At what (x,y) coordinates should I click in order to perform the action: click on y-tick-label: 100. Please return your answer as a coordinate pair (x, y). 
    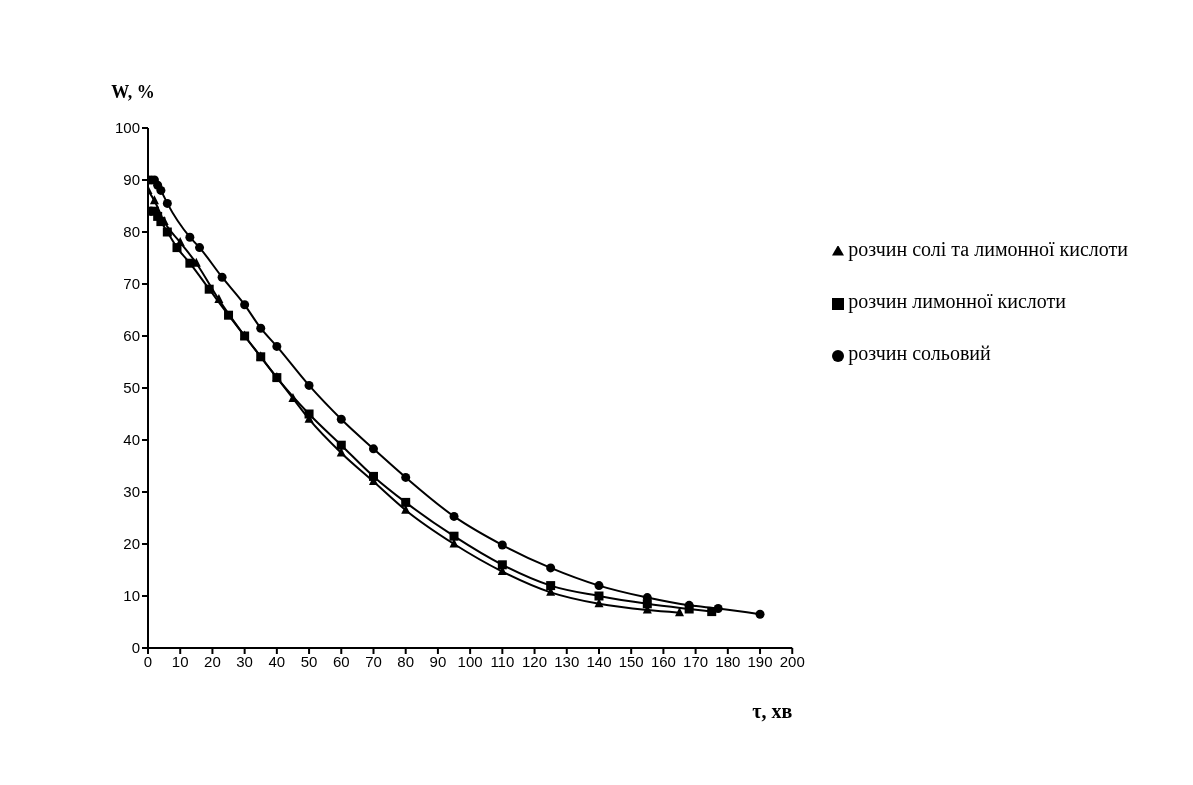
    Looking at the image, I should click on (127, 128).